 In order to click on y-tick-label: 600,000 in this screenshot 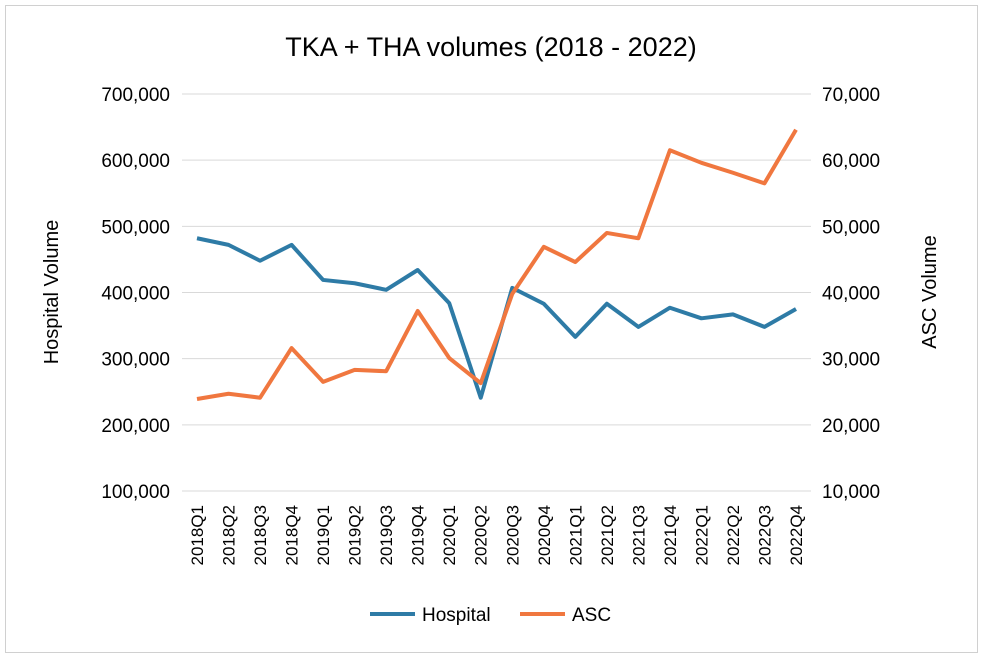, I will do `click(135, 161)`.